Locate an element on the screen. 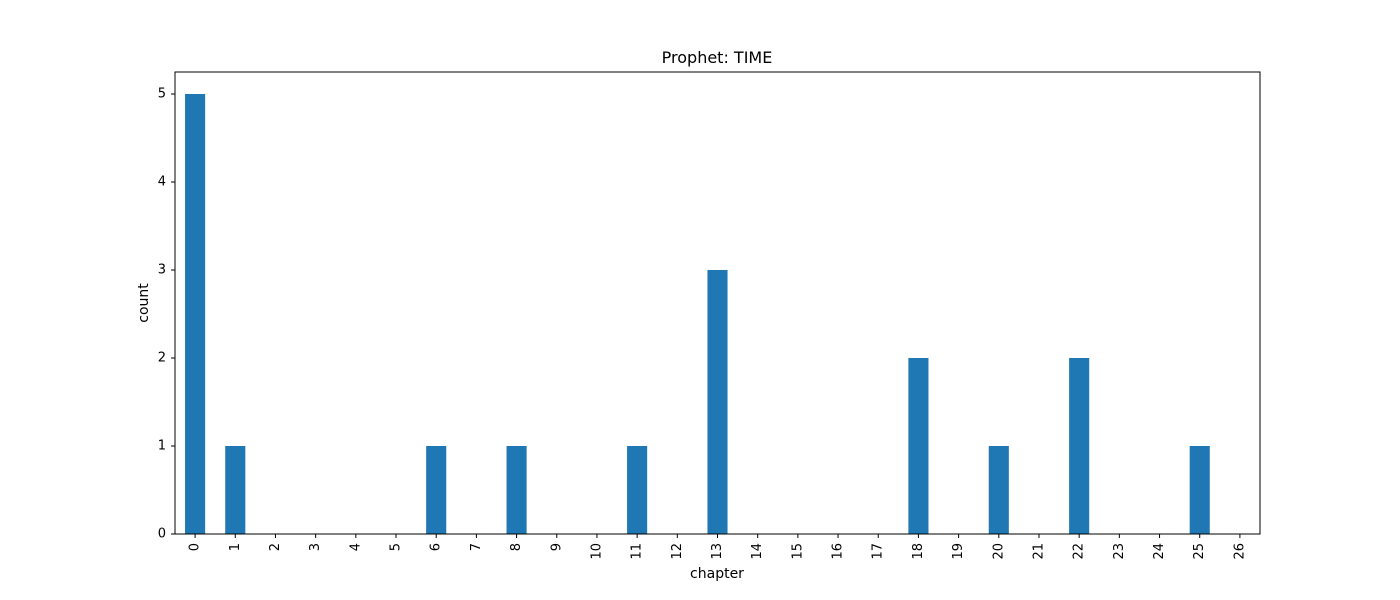 Image resolution: width=1400 pixels, height=600 pixels. y-tick-label: 4 is located at coordinates (162, 182).